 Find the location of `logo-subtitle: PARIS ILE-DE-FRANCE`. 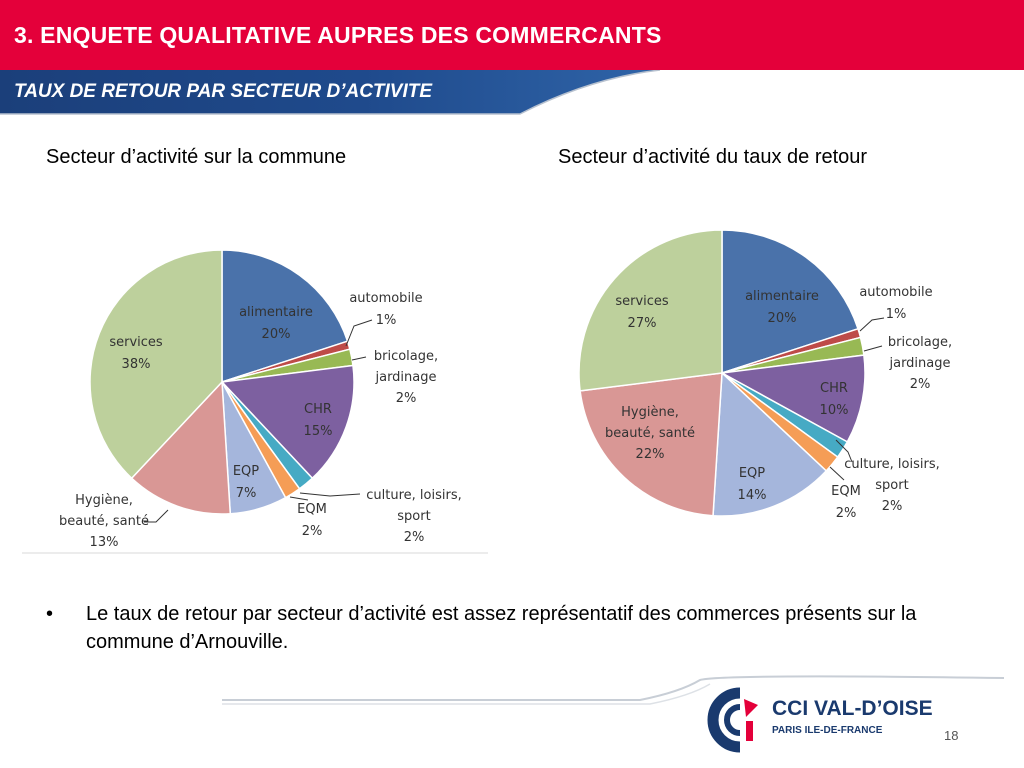

logo-subtitle: PARIS ILE-DE-FRANCE is located at coordinates (827, 730).